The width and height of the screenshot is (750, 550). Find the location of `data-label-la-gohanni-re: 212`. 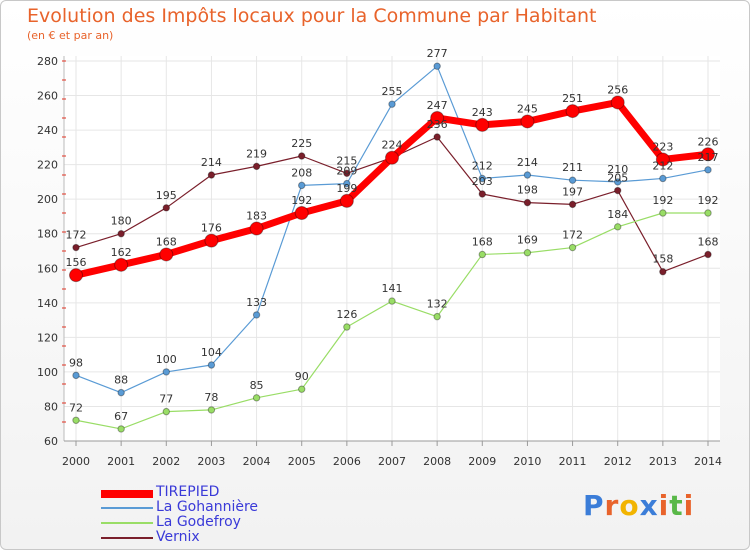

data-label-la-gohanni-re: 212 is located at coordinates (482, 165).